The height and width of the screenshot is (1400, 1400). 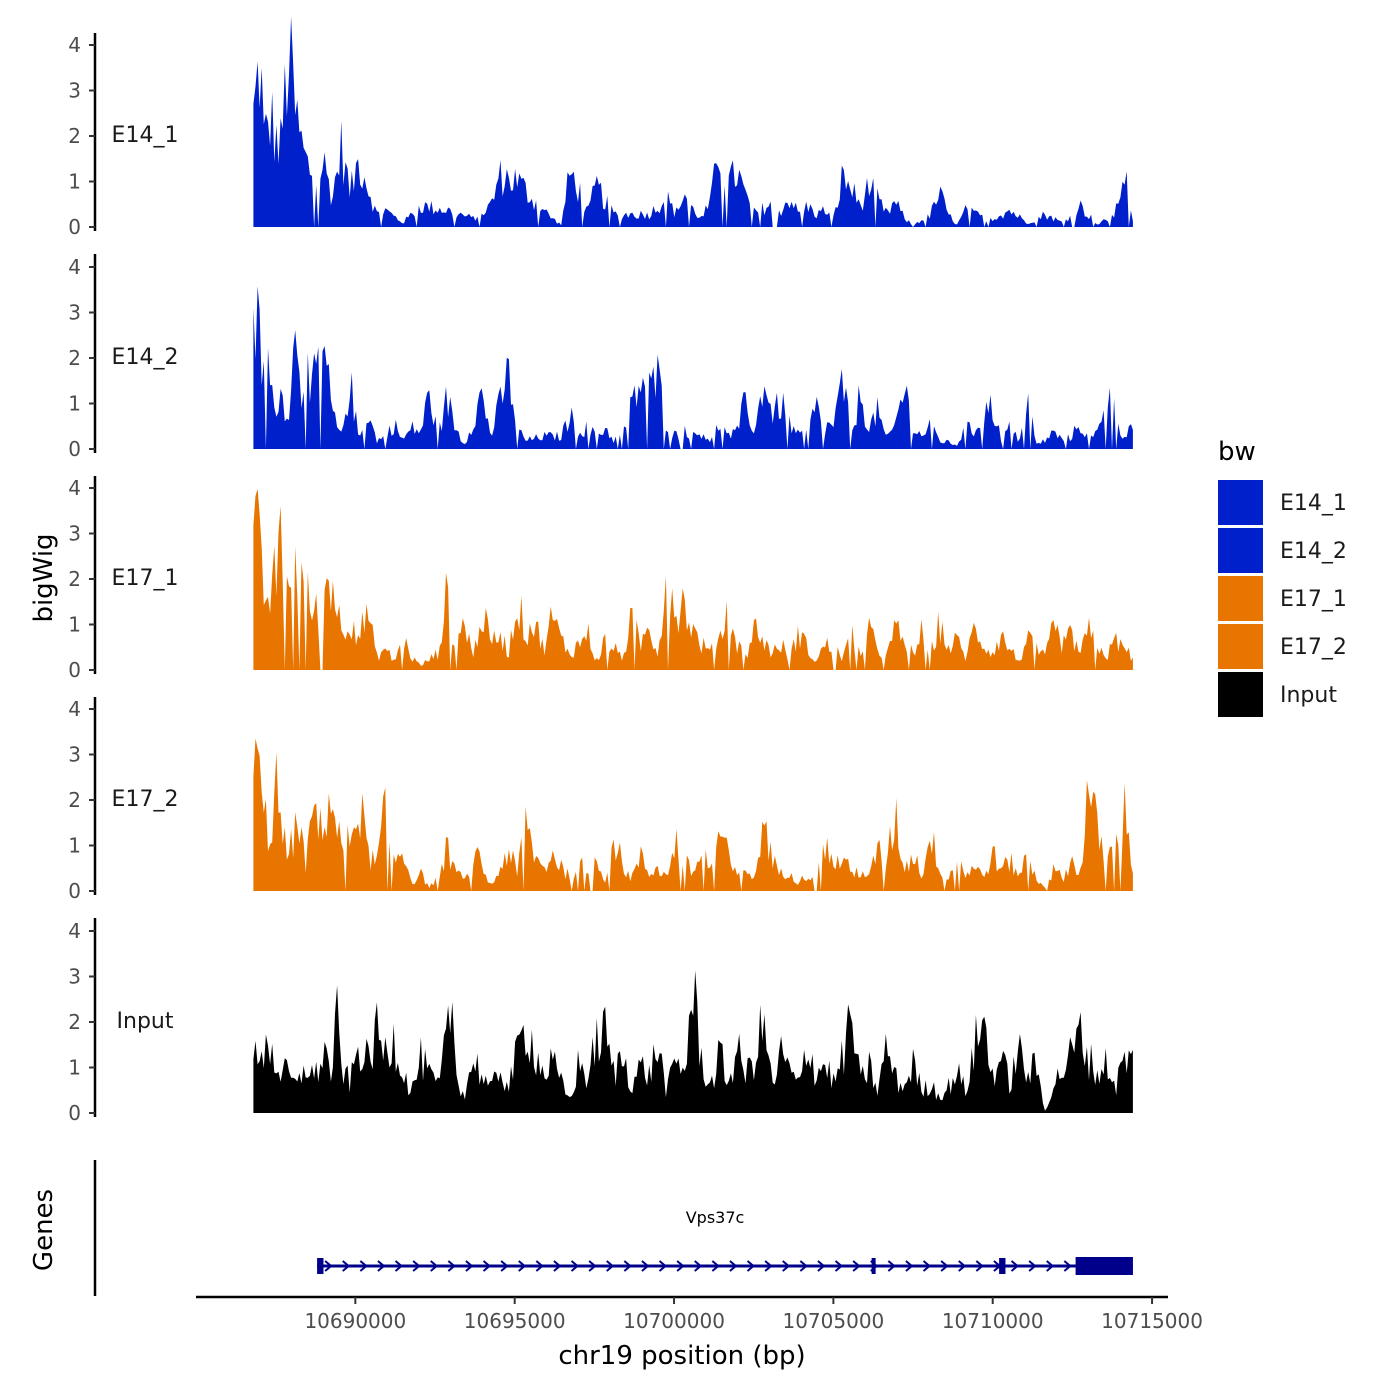 What do you see at coordinates (1308, 695) in the screenshot?
I see `legend-label: Input` at bounding box center [1308, 695].